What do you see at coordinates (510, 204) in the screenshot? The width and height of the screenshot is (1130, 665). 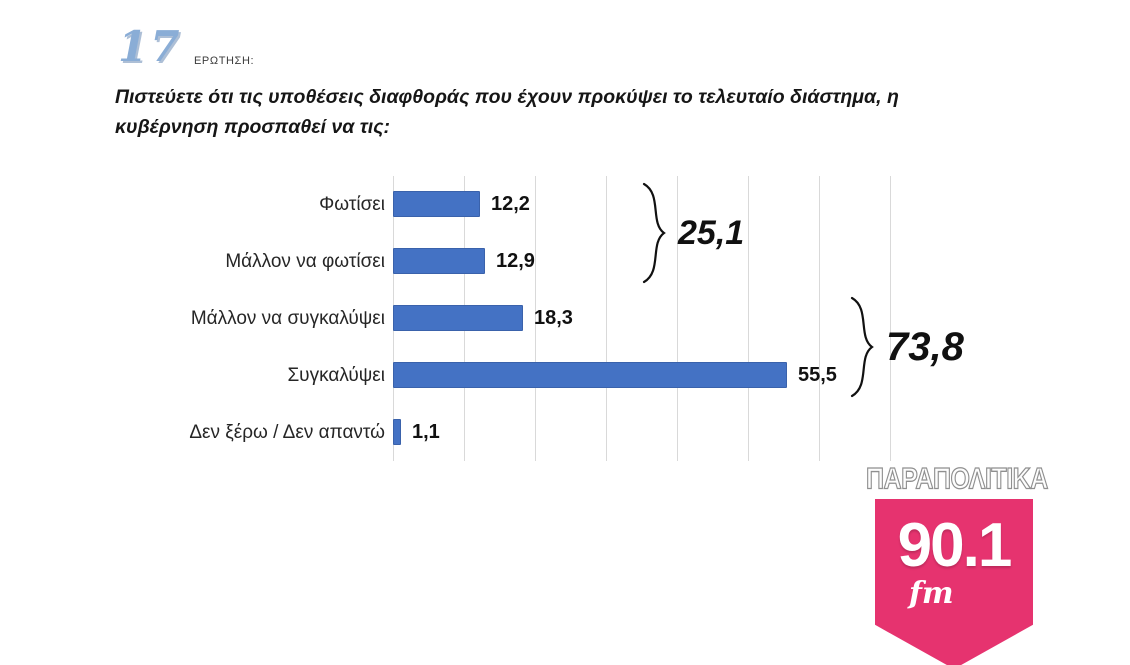 I see `bar-value-label: 12,2` at bounding box center [510, 204].